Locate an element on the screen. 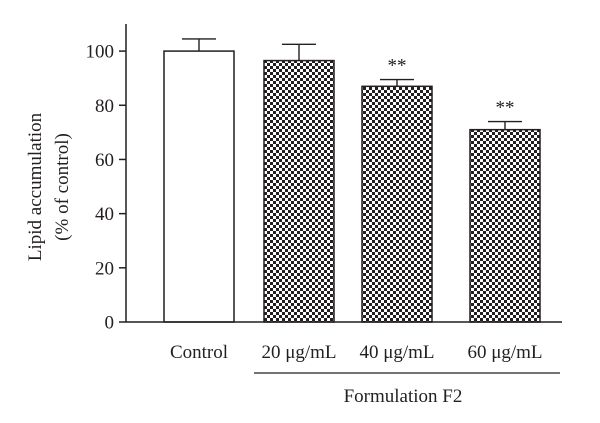  y-tick-label: 60 is located at coordinates (104, 160).